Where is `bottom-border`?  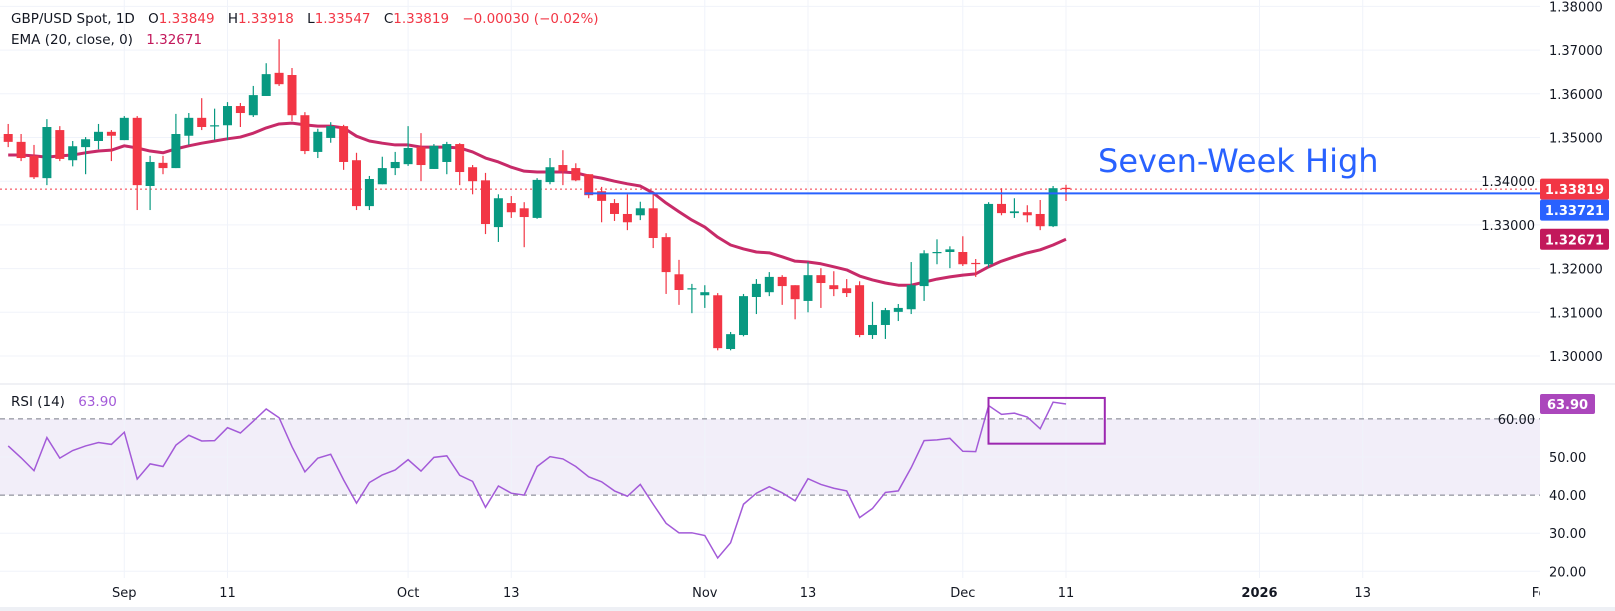
bottom-border is located at coordinates (807, 609).